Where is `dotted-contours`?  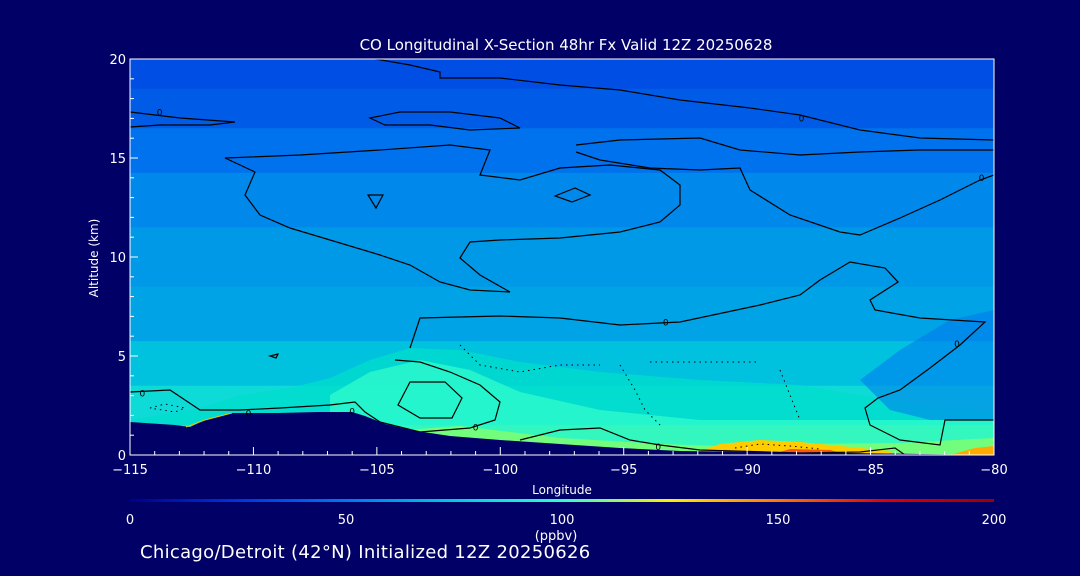
dotted-contours is located at coordinates (485, 397).